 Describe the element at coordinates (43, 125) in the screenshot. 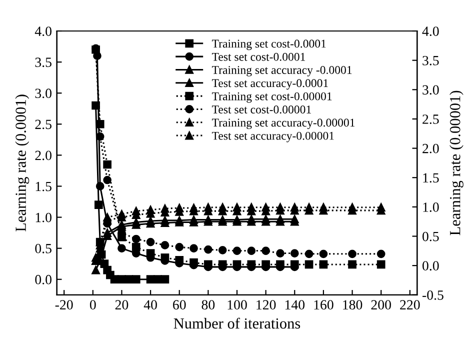

I see `y-tick-label: 2.5` at that location.